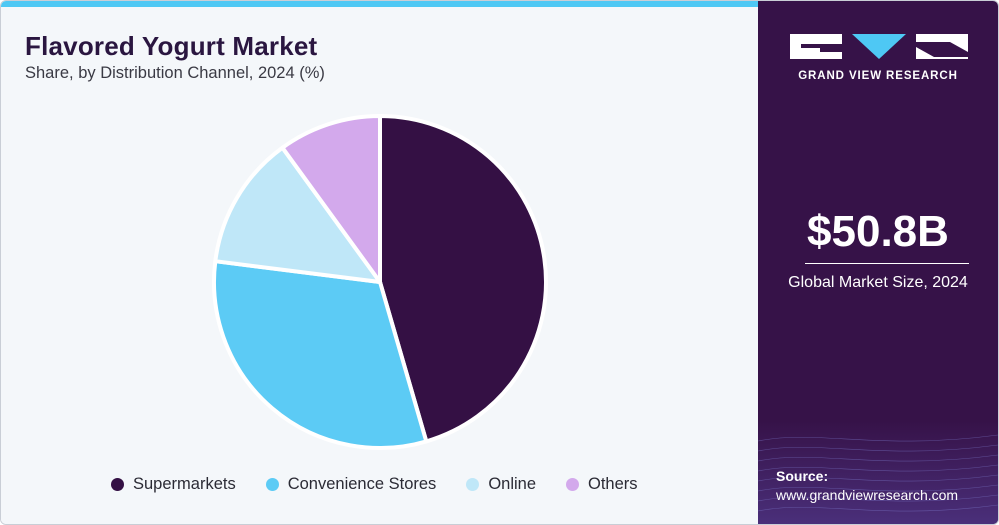 The width and height of the screenshot is (999, 525). I want to click on accent-bar, so click(379, 4).